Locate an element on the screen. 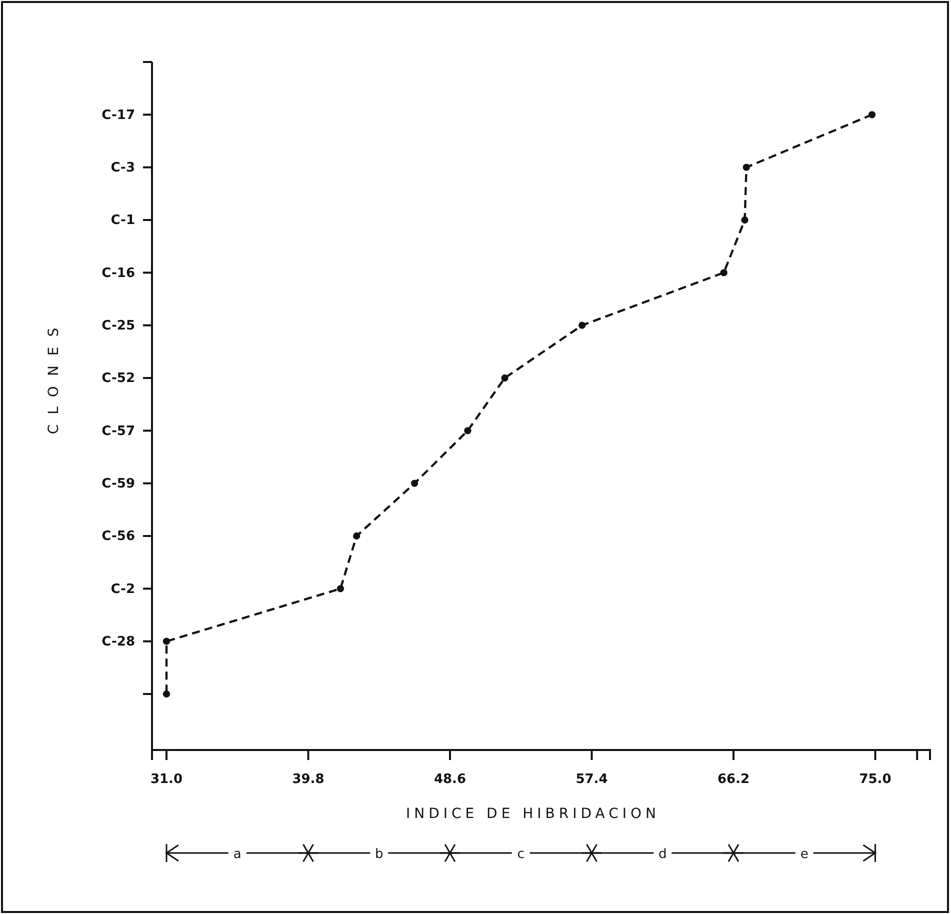 This screenshot has height=914, width=951. y-tick-label: C-1 is located at coordinates (122, 220).